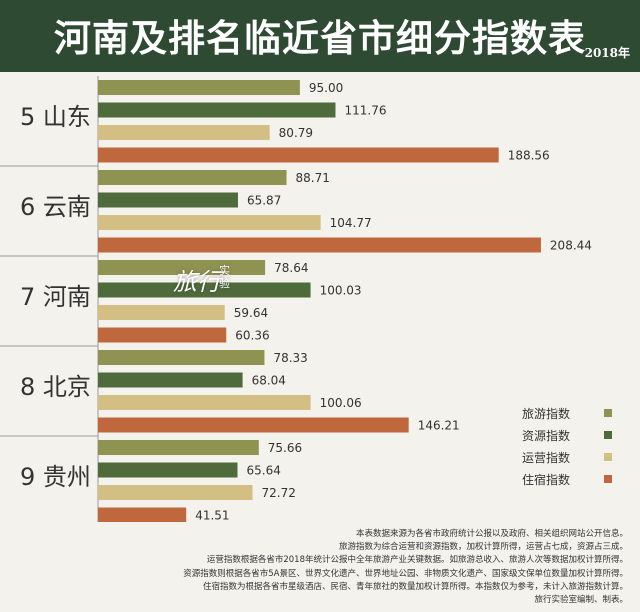 This screenshot has width=640, height=612. What do you see at coordinates (269, 381) in the screenshot?
I see `bar-value-label: 68.04` at bounding box center [269, 381].